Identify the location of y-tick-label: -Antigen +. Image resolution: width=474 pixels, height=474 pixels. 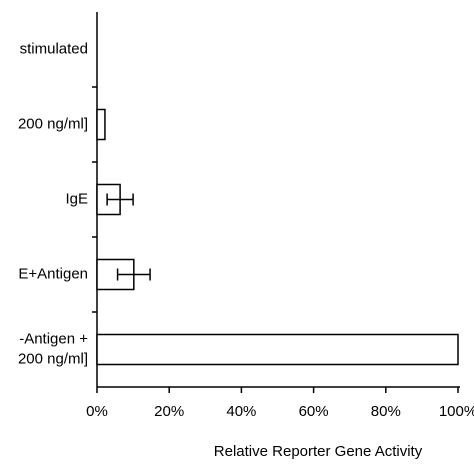
(53, 338).